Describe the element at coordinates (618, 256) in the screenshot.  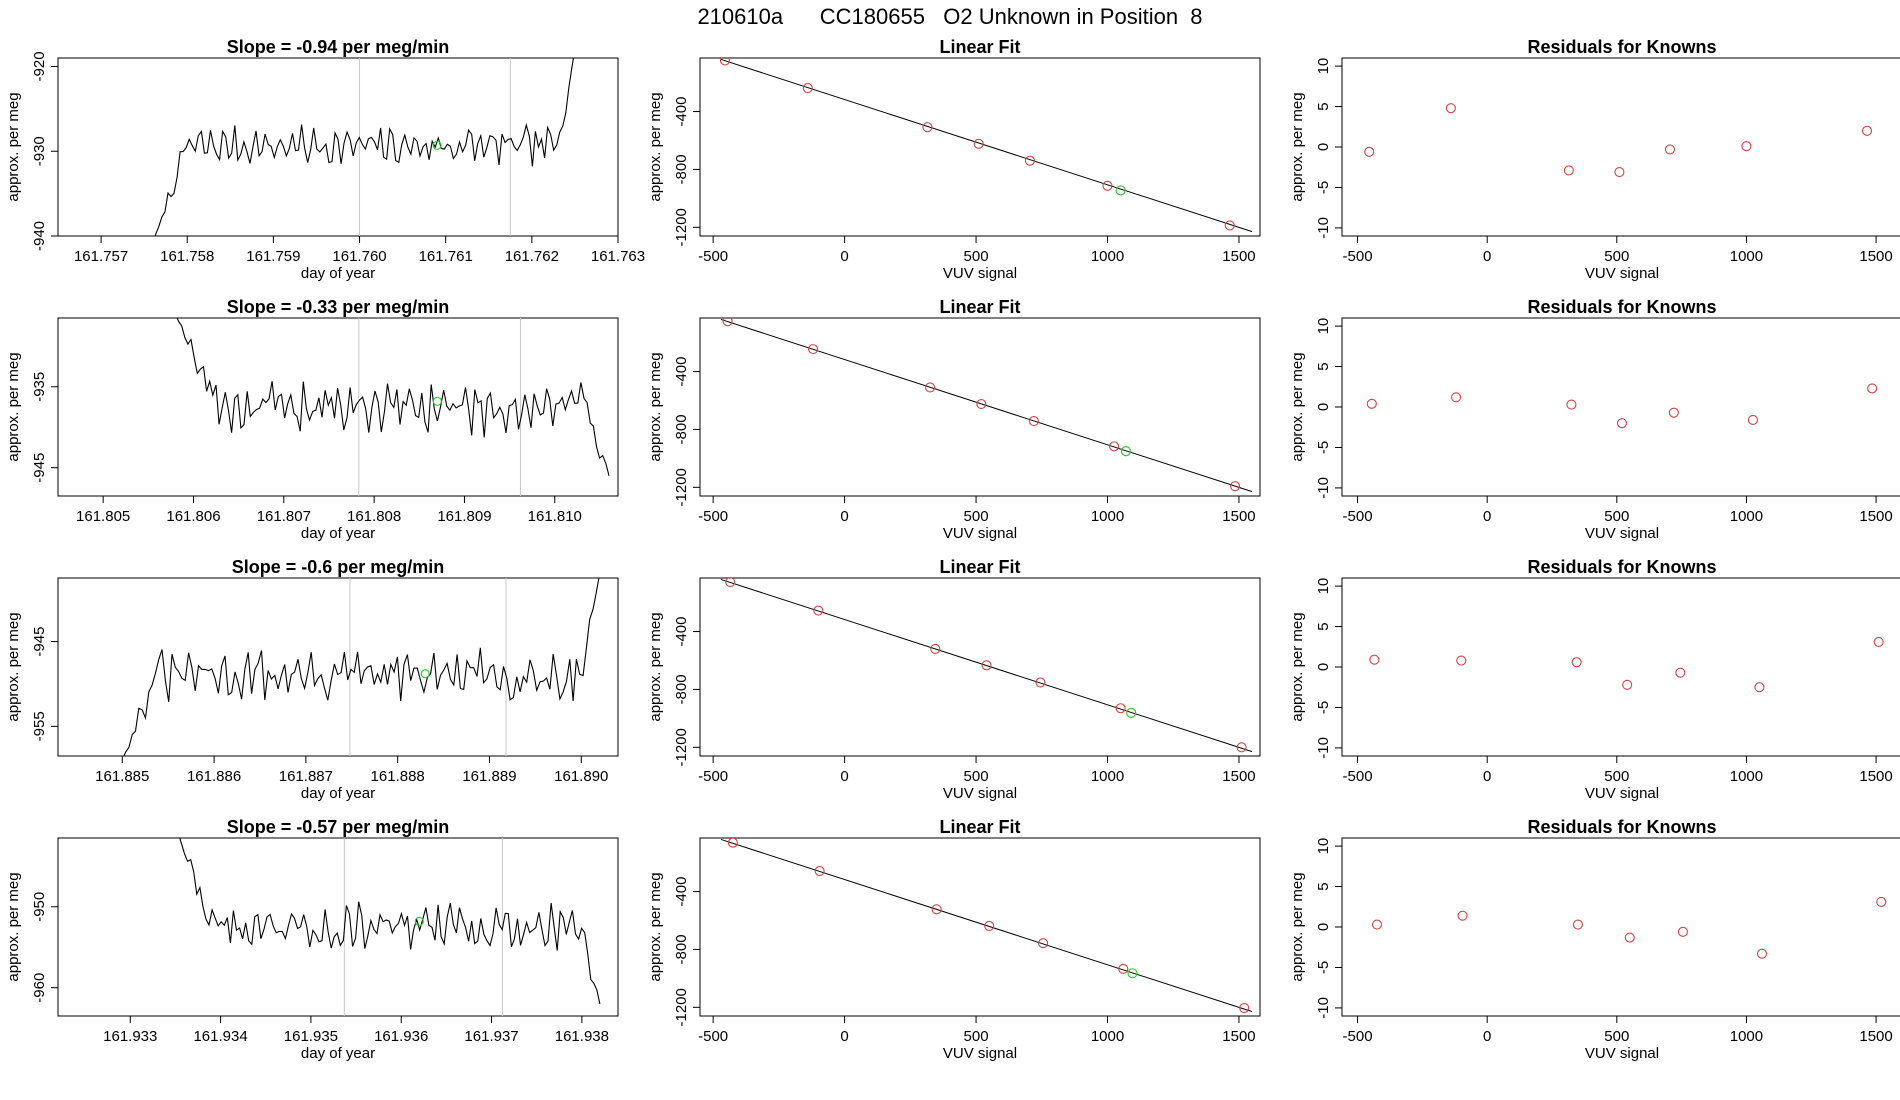
I see `x-tick-label: 161.763` at that location.